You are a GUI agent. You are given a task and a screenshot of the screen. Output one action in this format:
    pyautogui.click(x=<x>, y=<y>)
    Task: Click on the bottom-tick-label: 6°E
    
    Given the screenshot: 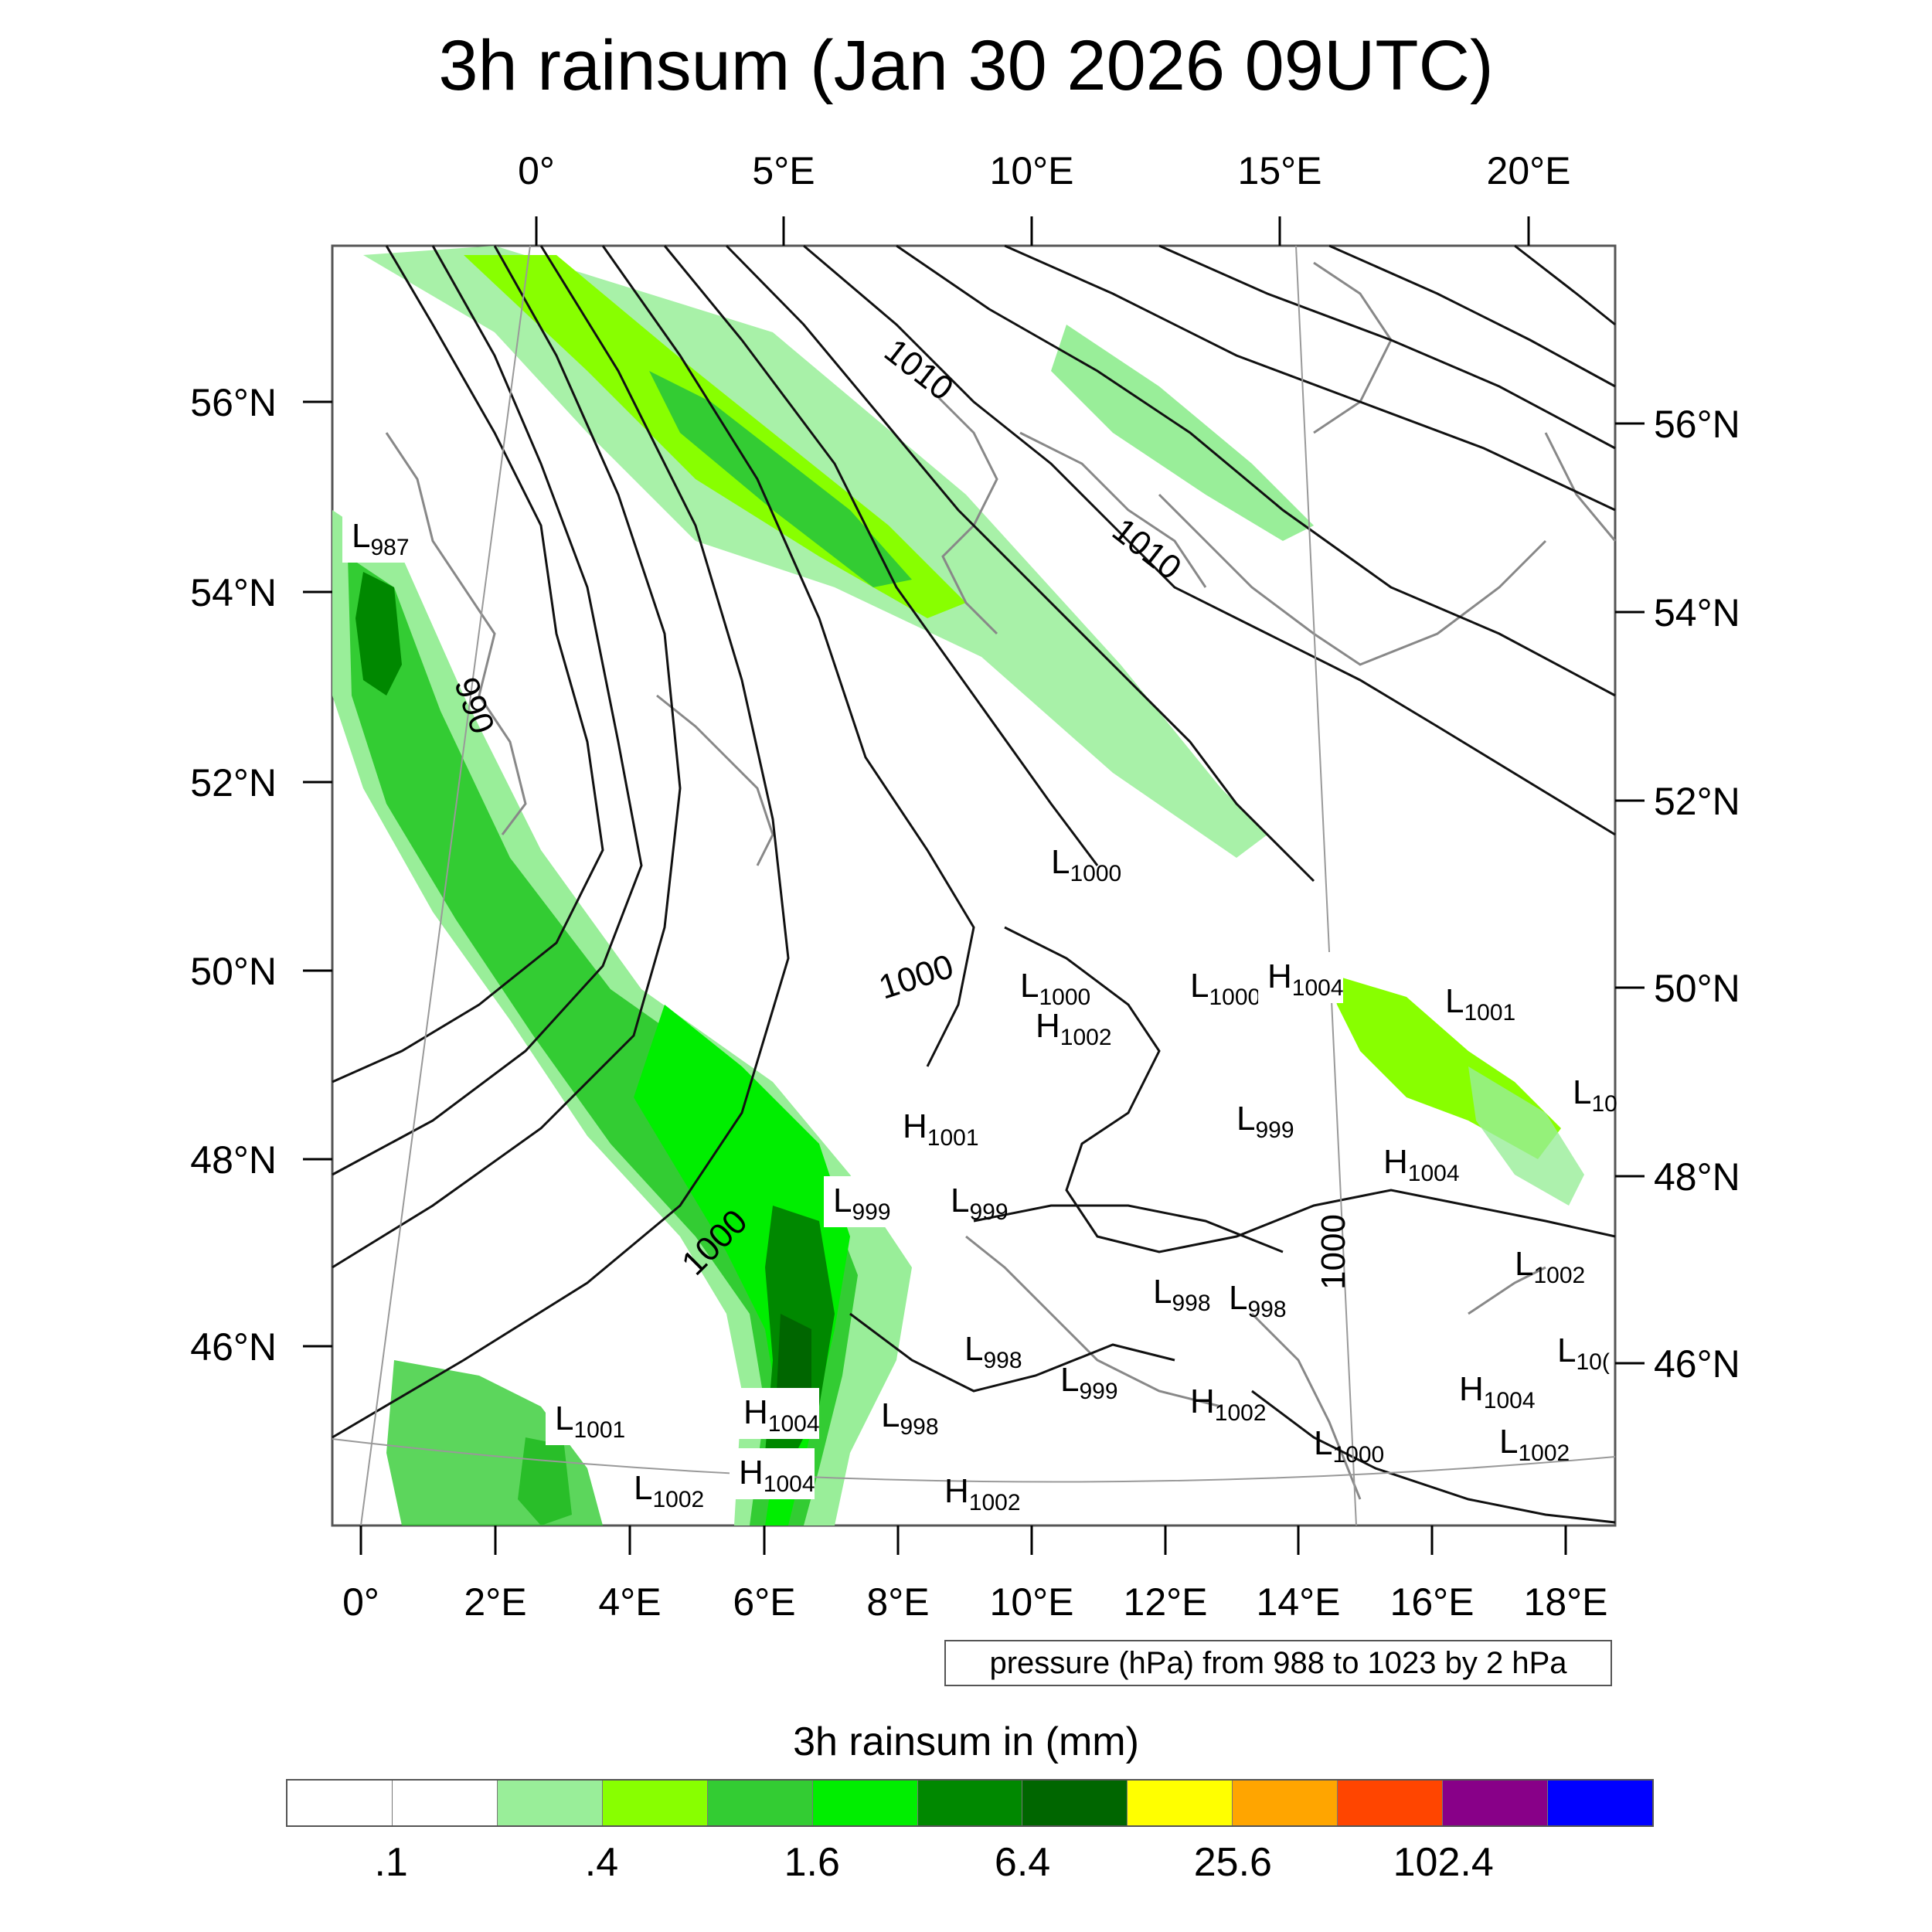 What is the action you would take?
    pyautogui.click(x=764, y=1602)
    